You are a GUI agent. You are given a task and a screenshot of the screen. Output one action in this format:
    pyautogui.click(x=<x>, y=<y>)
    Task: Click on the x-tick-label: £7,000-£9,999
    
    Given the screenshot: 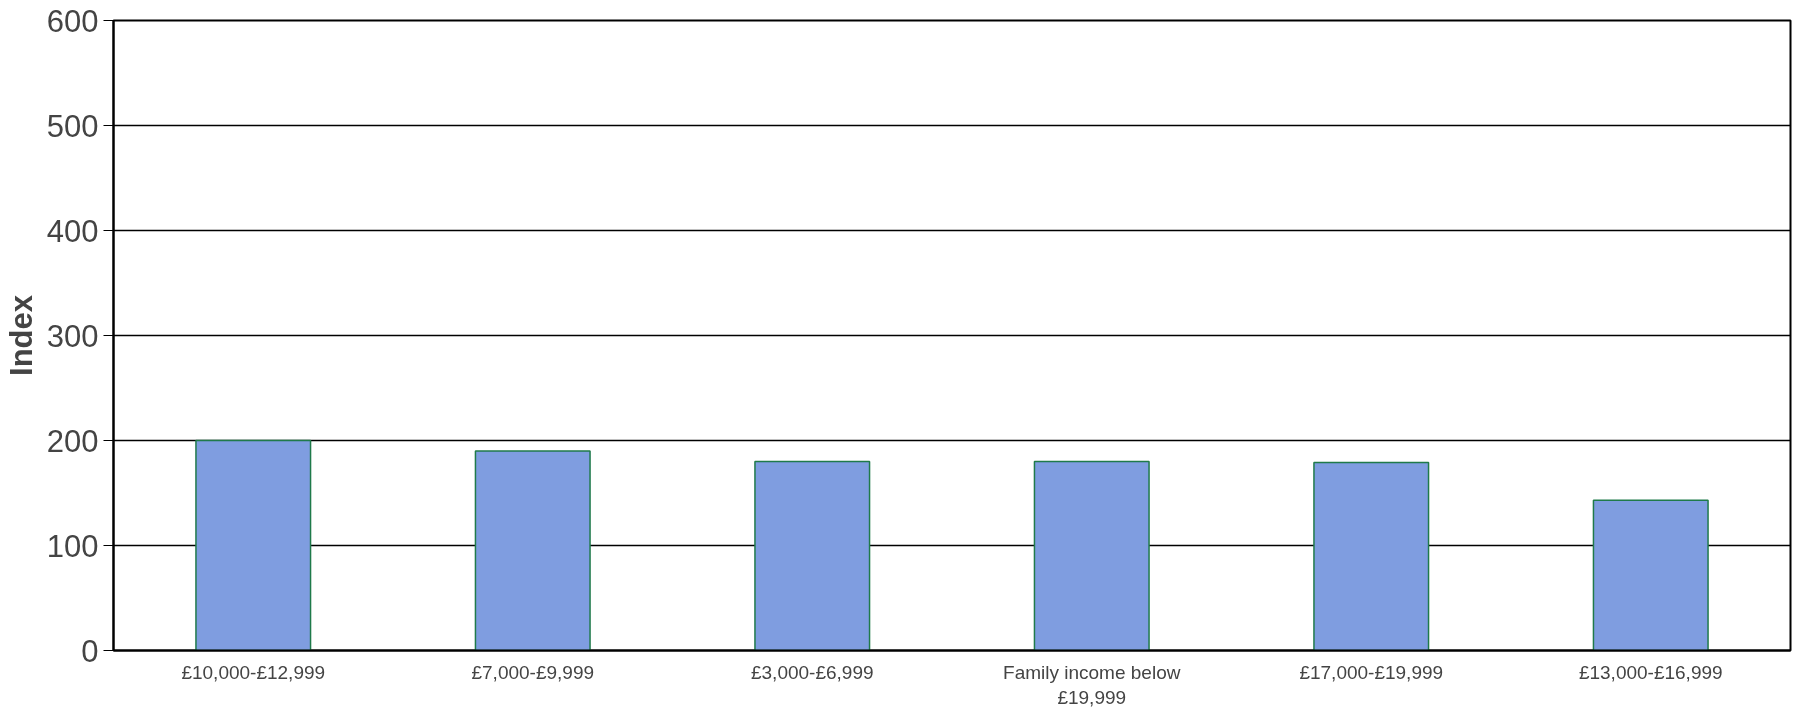 What is the action you would take?
    pyautogui.click(x=533, y=672)
    